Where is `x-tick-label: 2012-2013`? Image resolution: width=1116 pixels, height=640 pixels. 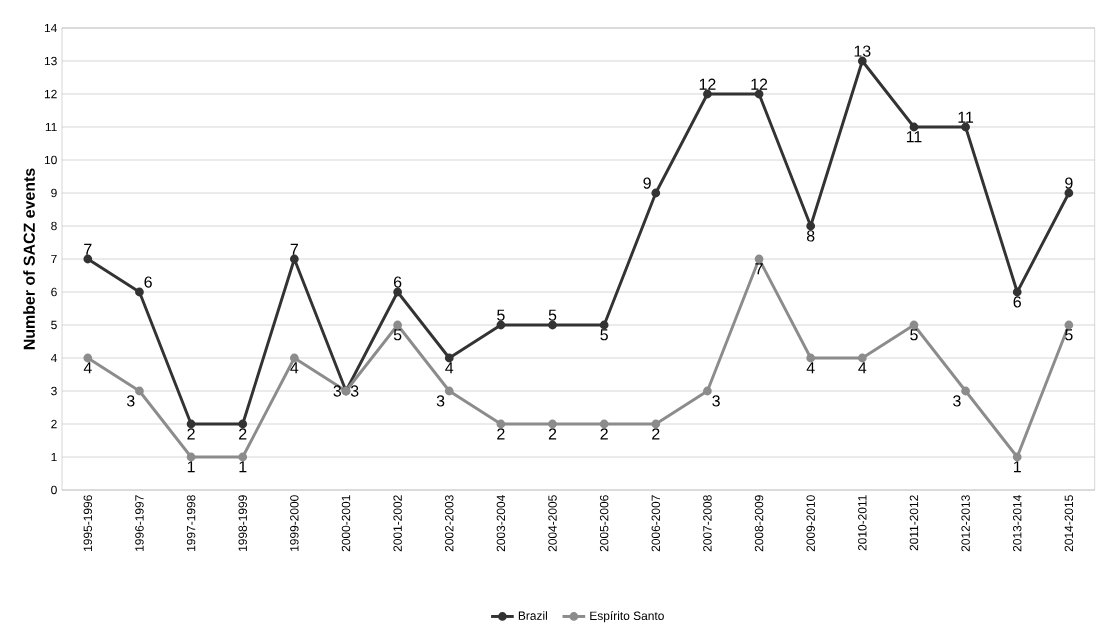
x-tick-label: 2012-2013 is located at coordinates (965, 523).